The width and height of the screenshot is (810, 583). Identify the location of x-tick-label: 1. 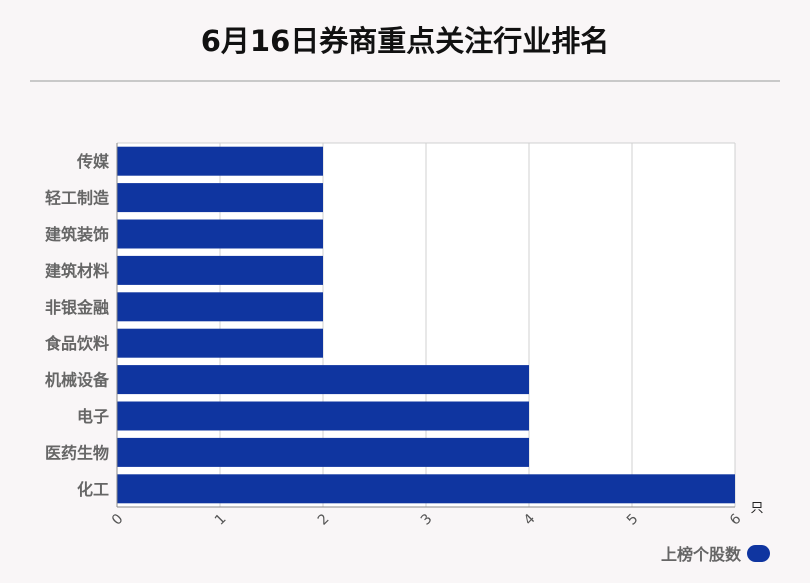
(221, 520).